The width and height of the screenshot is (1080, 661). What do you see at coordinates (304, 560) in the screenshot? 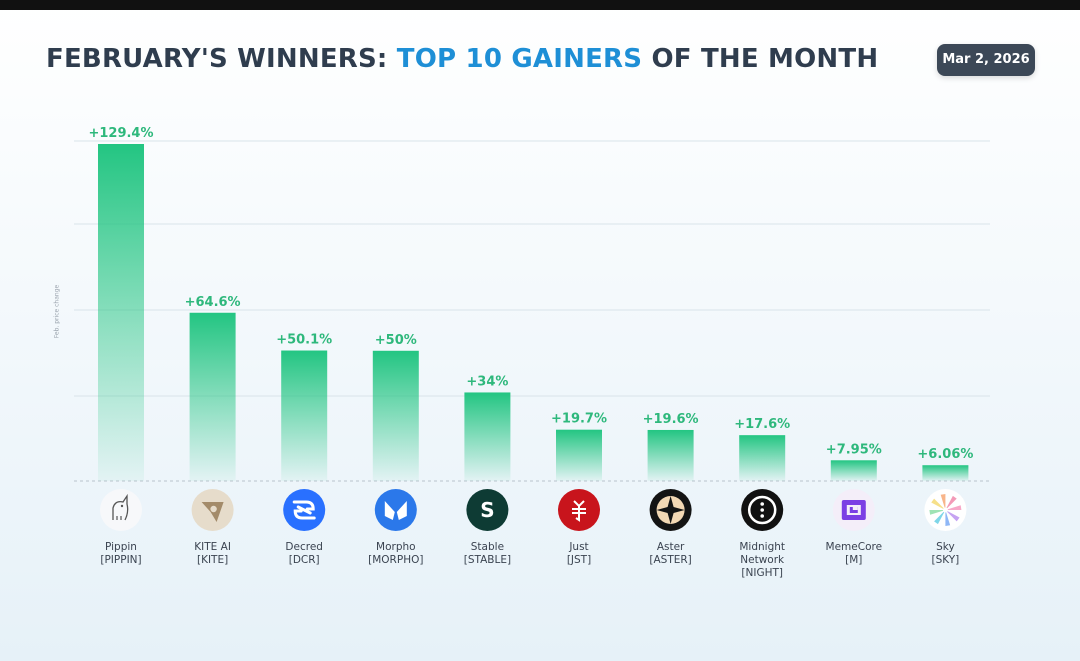
I see `category-ticker: [DCR]` at bounding box center [304, 560].